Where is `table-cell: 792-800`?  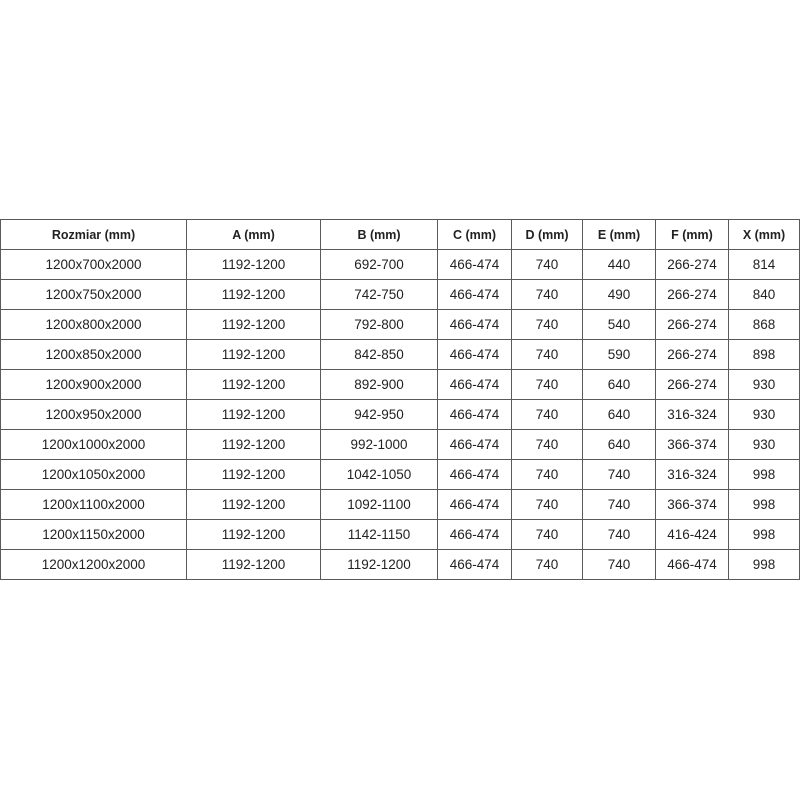
table-cell: 792-800 is located at coordinates (379, 324).